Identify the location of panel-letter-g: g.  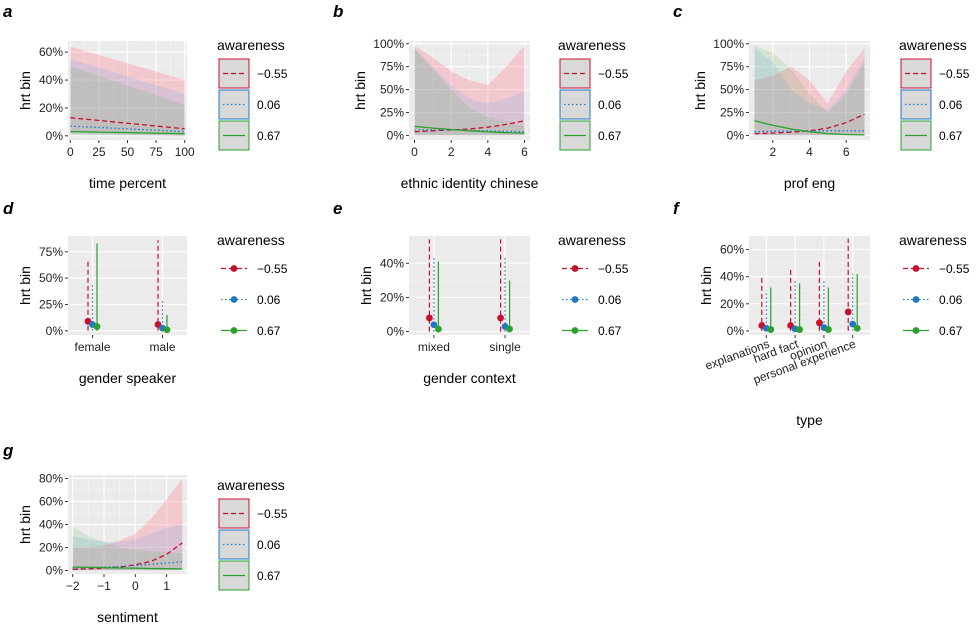
(8, 450).